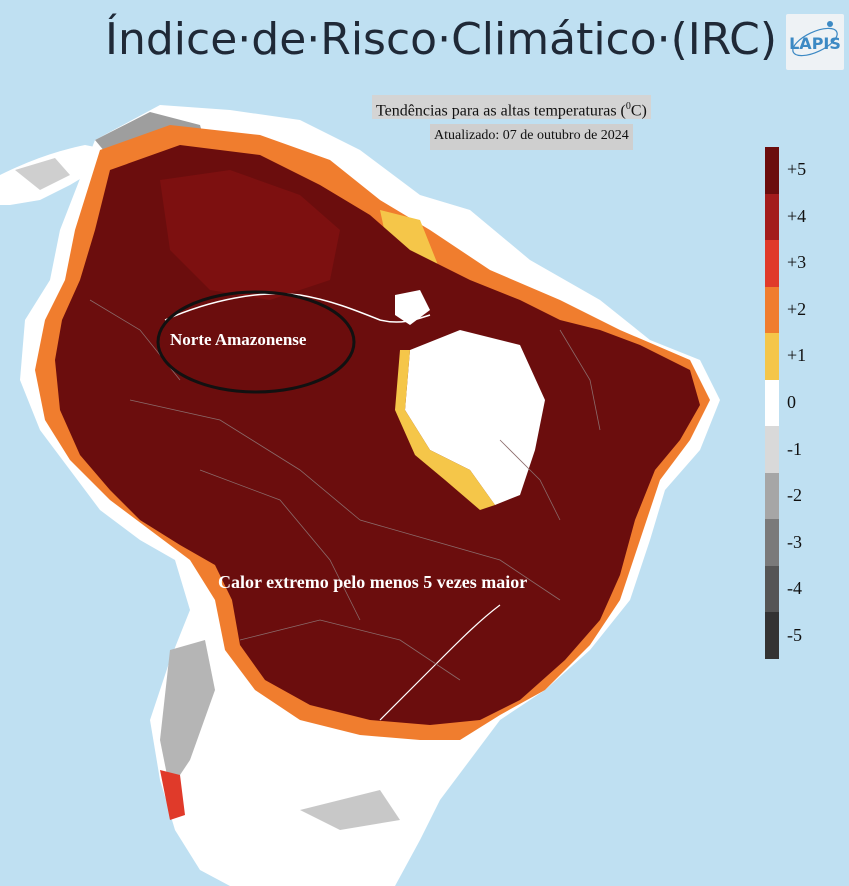 The width and height of the screenshot is (849, 886). I want to click on amazon-river, so click(297, 307).